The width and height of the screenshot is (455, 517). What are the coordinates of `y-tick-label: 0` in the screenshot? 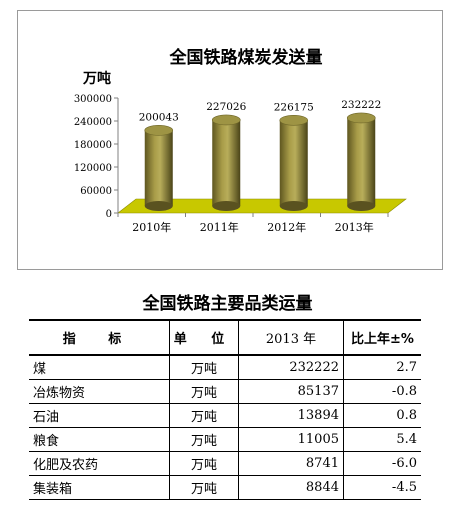 It's located at (109, 214).